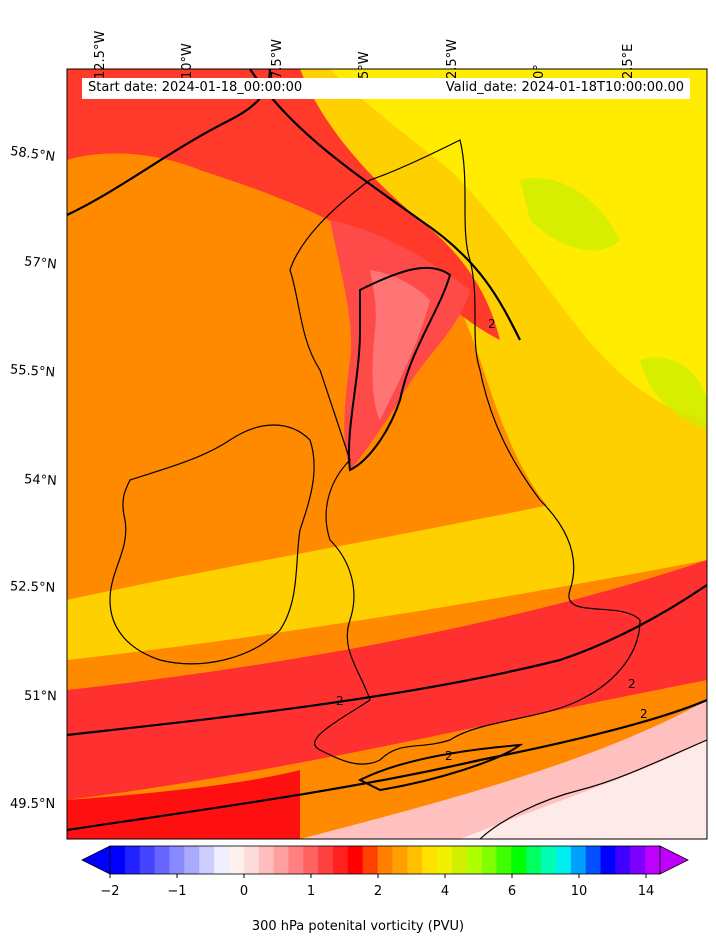 The width and height of the screenshot is (716, 949). Describe the element at coordinates (539, 71) in the screenshot. I see `lon-label-0: 0°` at that location.